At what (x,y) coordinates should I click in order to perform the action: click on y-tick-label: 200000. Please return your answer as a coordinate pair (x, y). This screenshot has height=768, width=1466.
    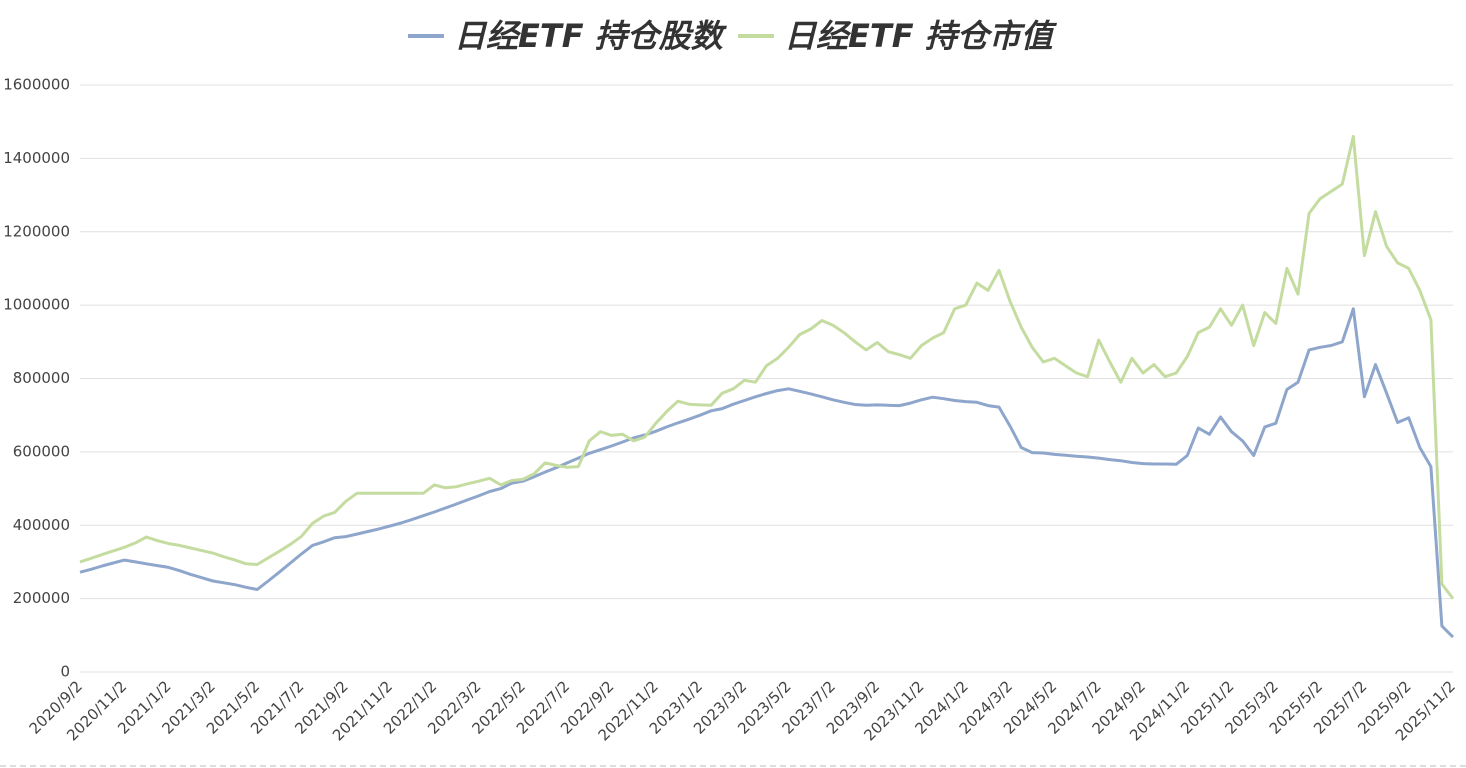
    Looking at the image, I should click on (41, 598).